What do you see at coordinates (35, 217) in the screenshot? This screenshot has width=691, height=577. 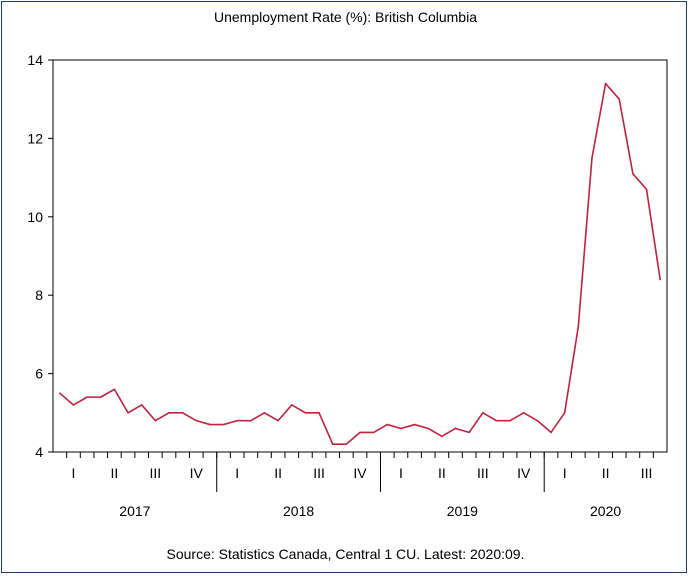 I see `y-tick-label: 10` at bounding box center [35, 217].